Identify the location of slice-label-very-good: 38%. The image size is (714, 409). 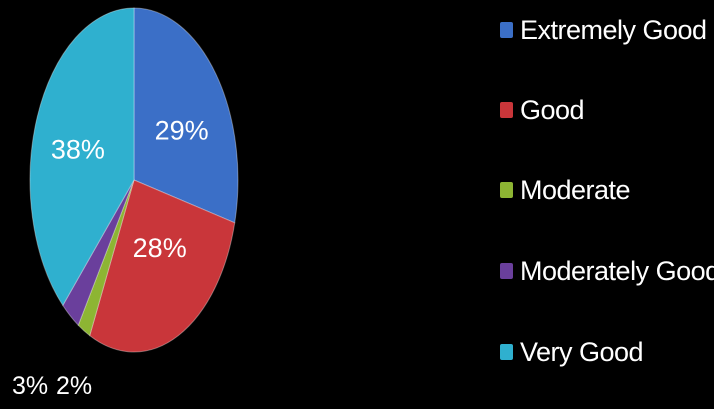
(78, 150).